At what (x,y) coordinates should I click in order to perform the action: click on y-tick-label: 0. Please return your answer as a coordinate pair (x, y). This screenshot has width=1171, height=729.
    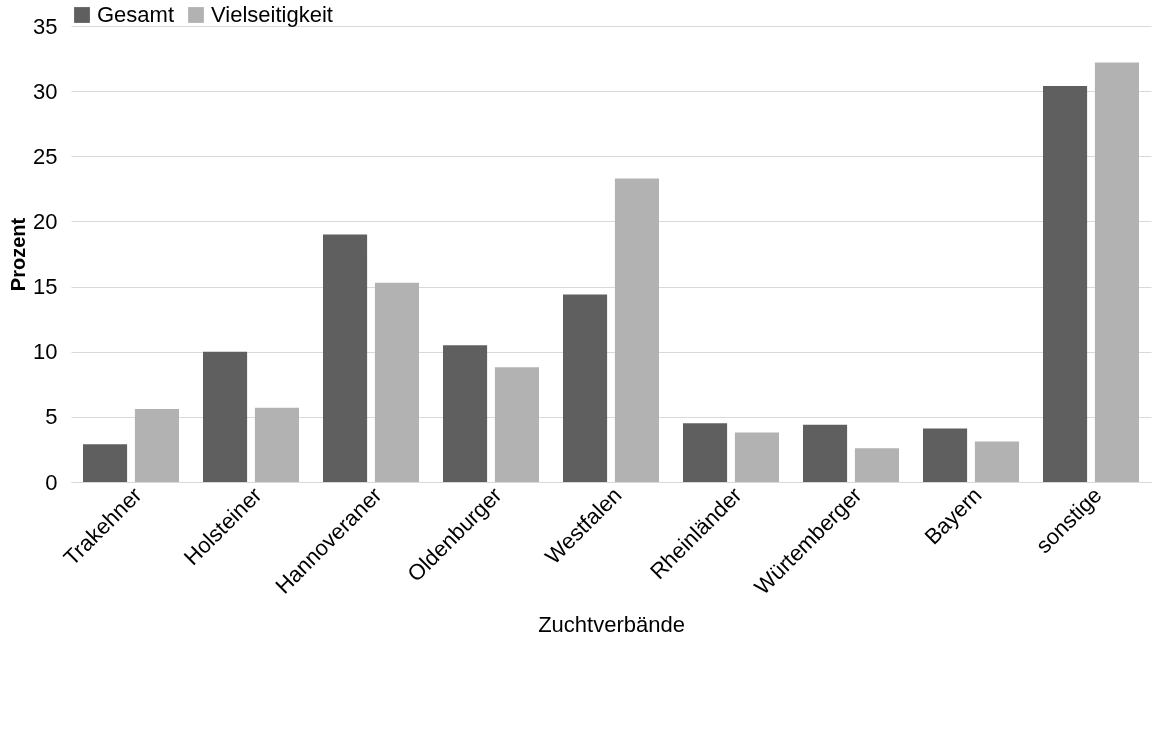
    Looking at the image, I should click on (51, 482).